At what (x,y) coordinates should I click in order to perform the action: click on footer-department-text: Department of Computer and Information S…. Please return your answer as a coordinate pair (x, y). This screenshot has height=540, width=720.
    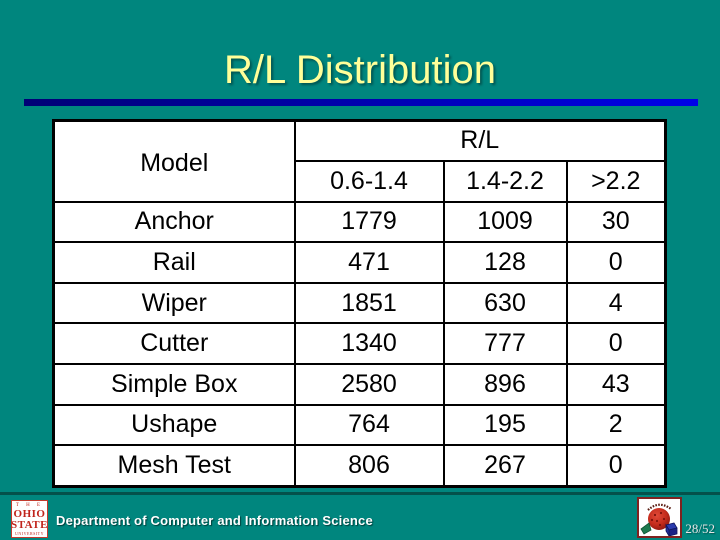
    Looking at the image, I should click on (214, 520).